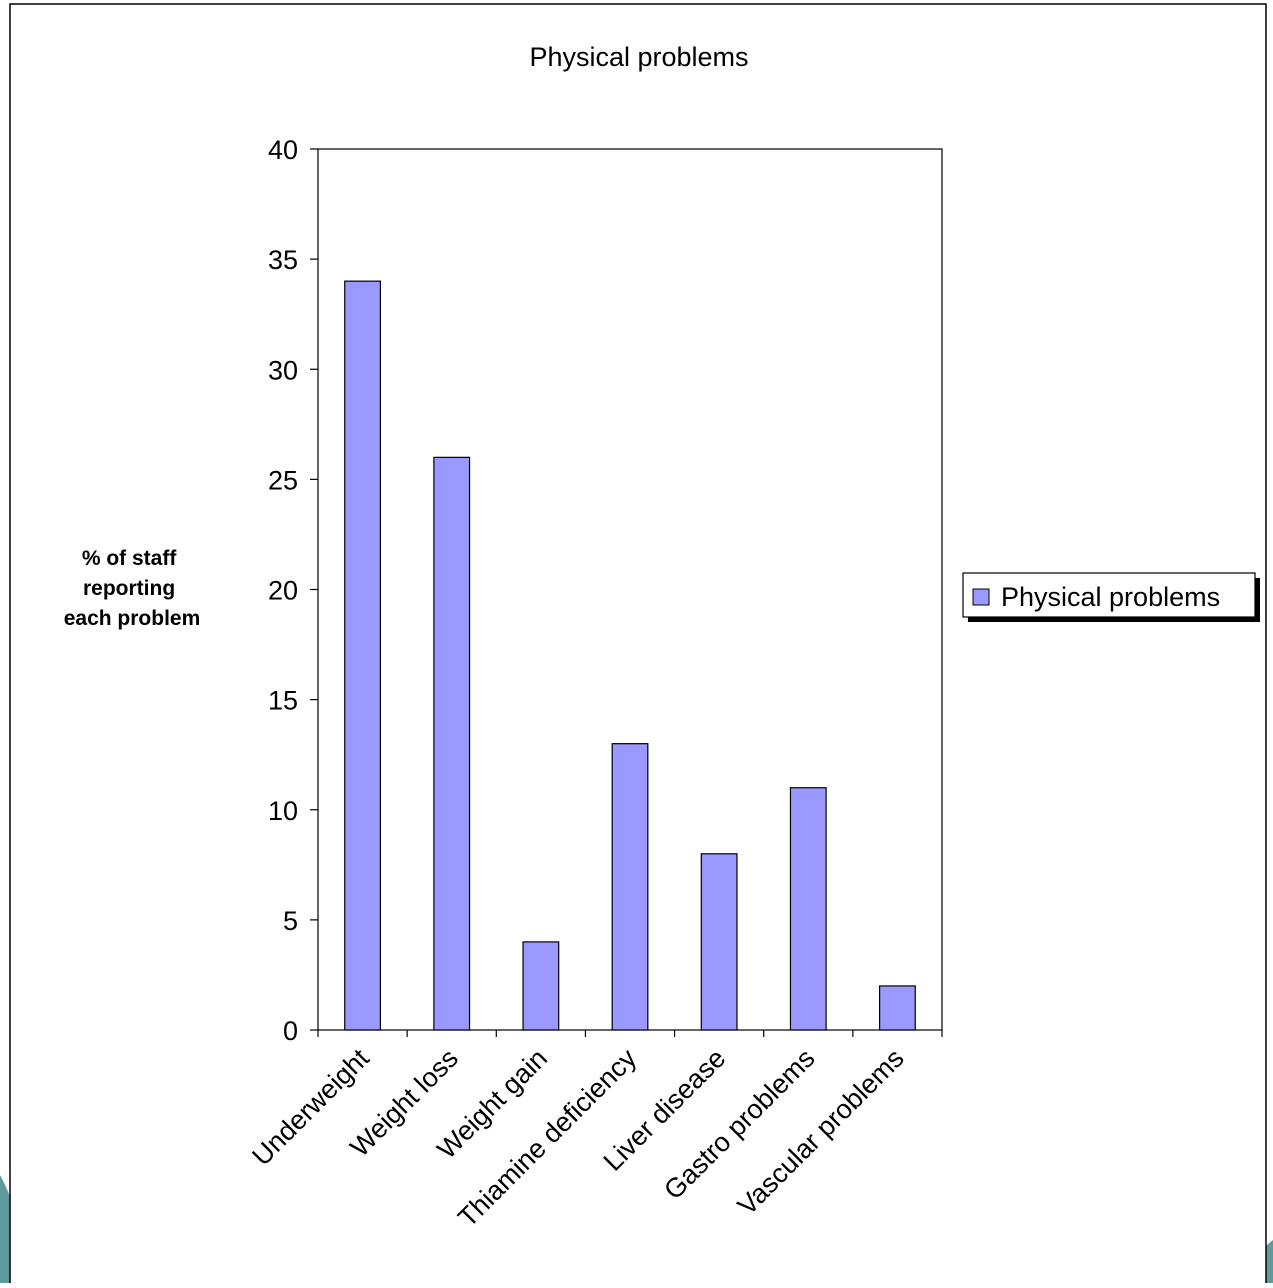 The image size is (1273, 1288). I want to click on y-tick-label: 25, so click(283, 480).